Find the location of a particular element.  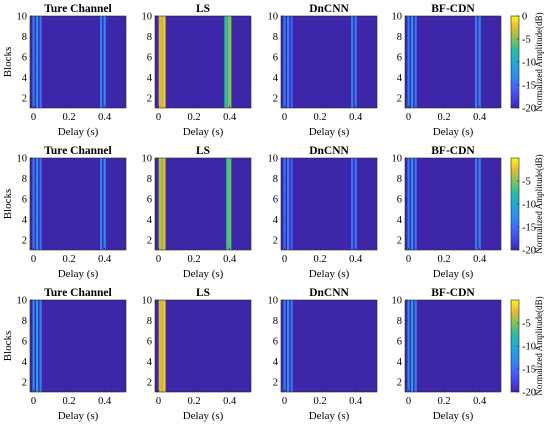

panel-title: BF-CDN is located at coordinates (453, 9).